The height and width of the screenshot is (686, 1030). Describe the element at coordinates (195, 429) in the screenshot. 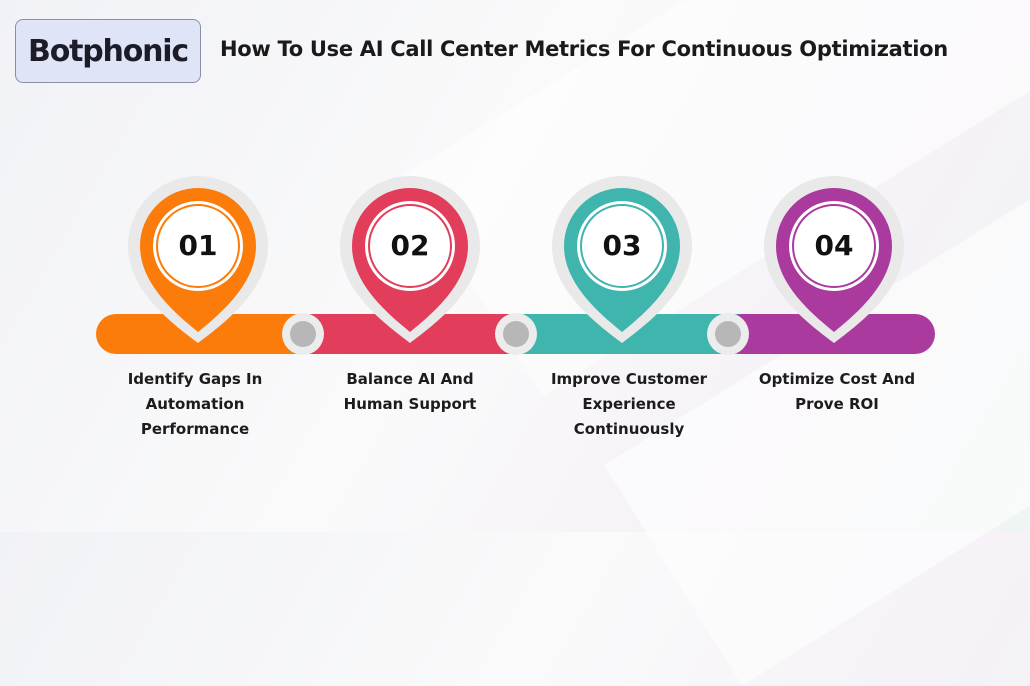

I see `step-label-line: Performance` at that location.